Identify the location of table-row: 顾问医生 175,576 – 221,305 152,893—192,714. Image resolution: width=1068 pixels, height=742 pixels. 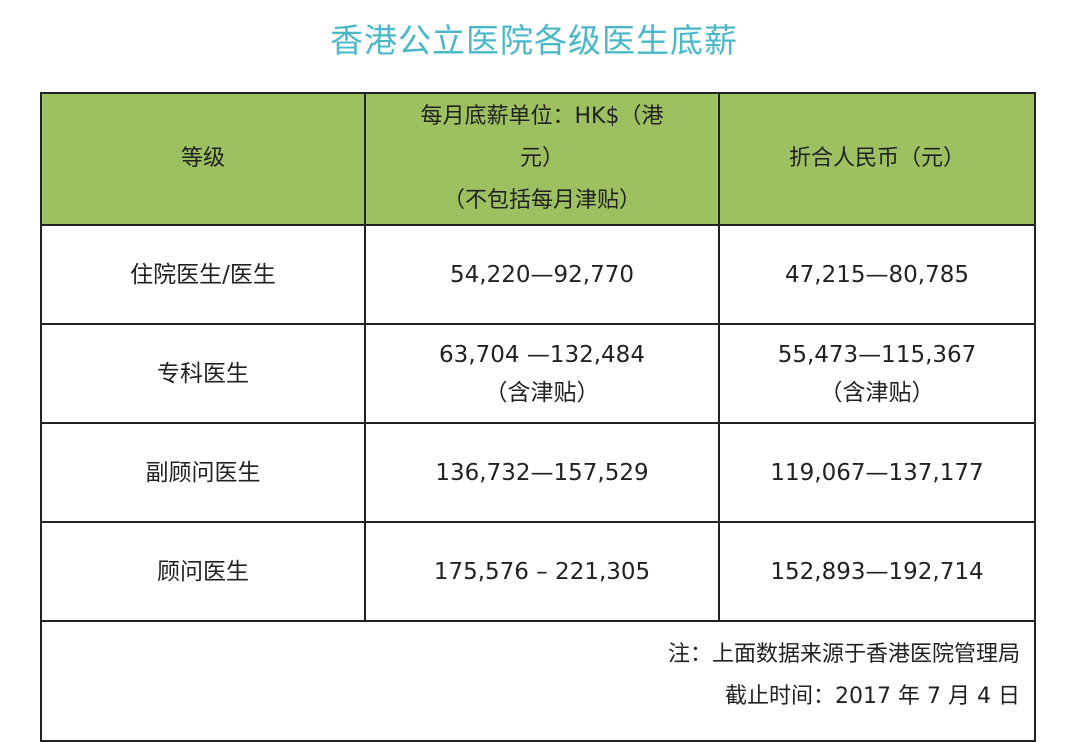
(538, 571).